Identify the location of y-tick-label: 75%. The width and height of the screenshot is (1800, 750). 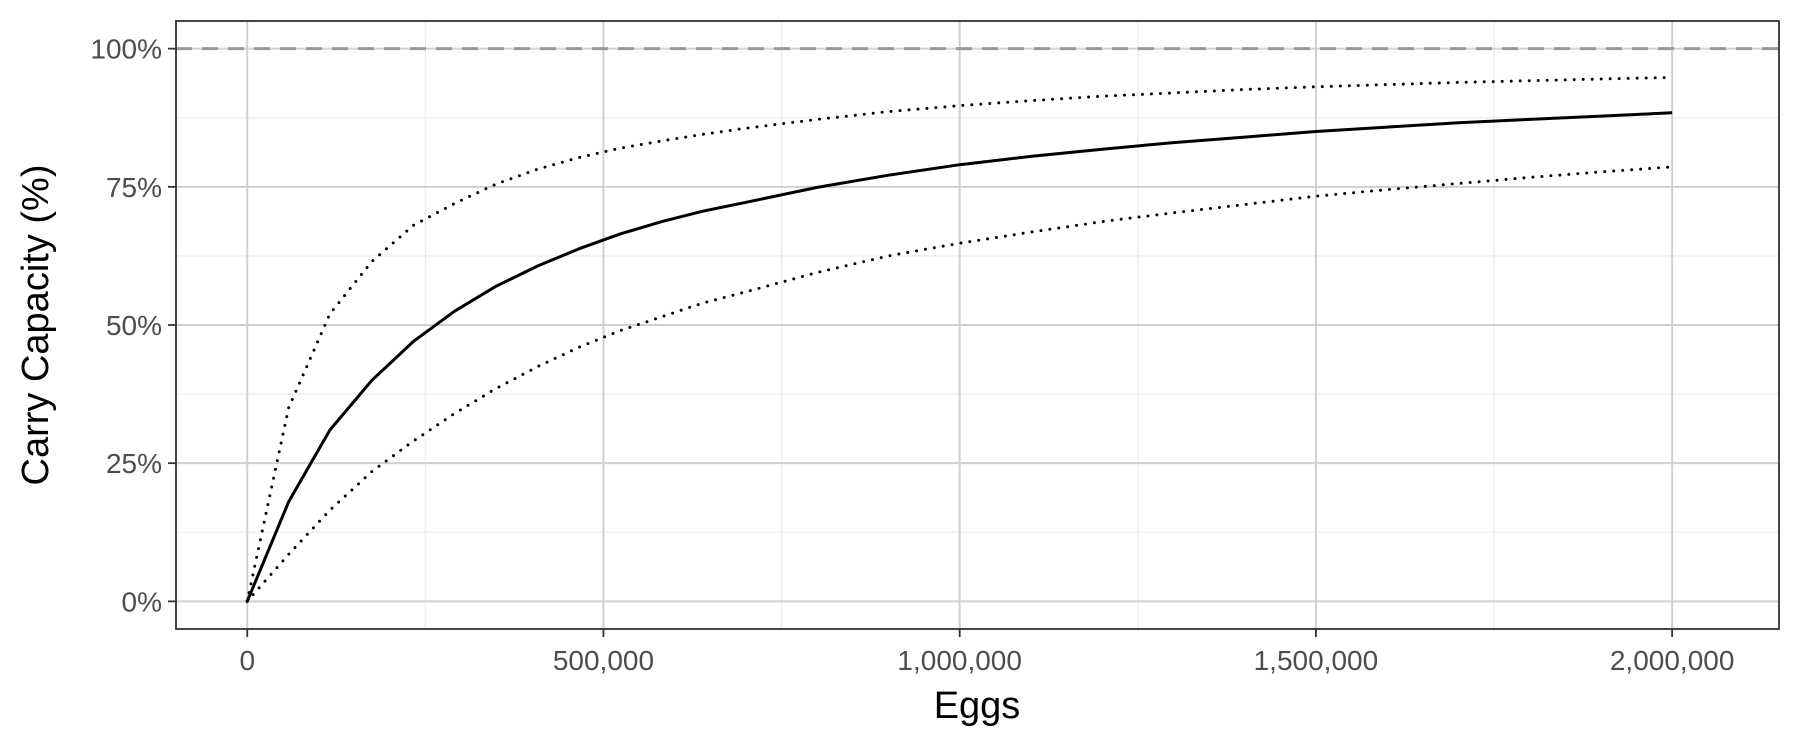
(134, 187).